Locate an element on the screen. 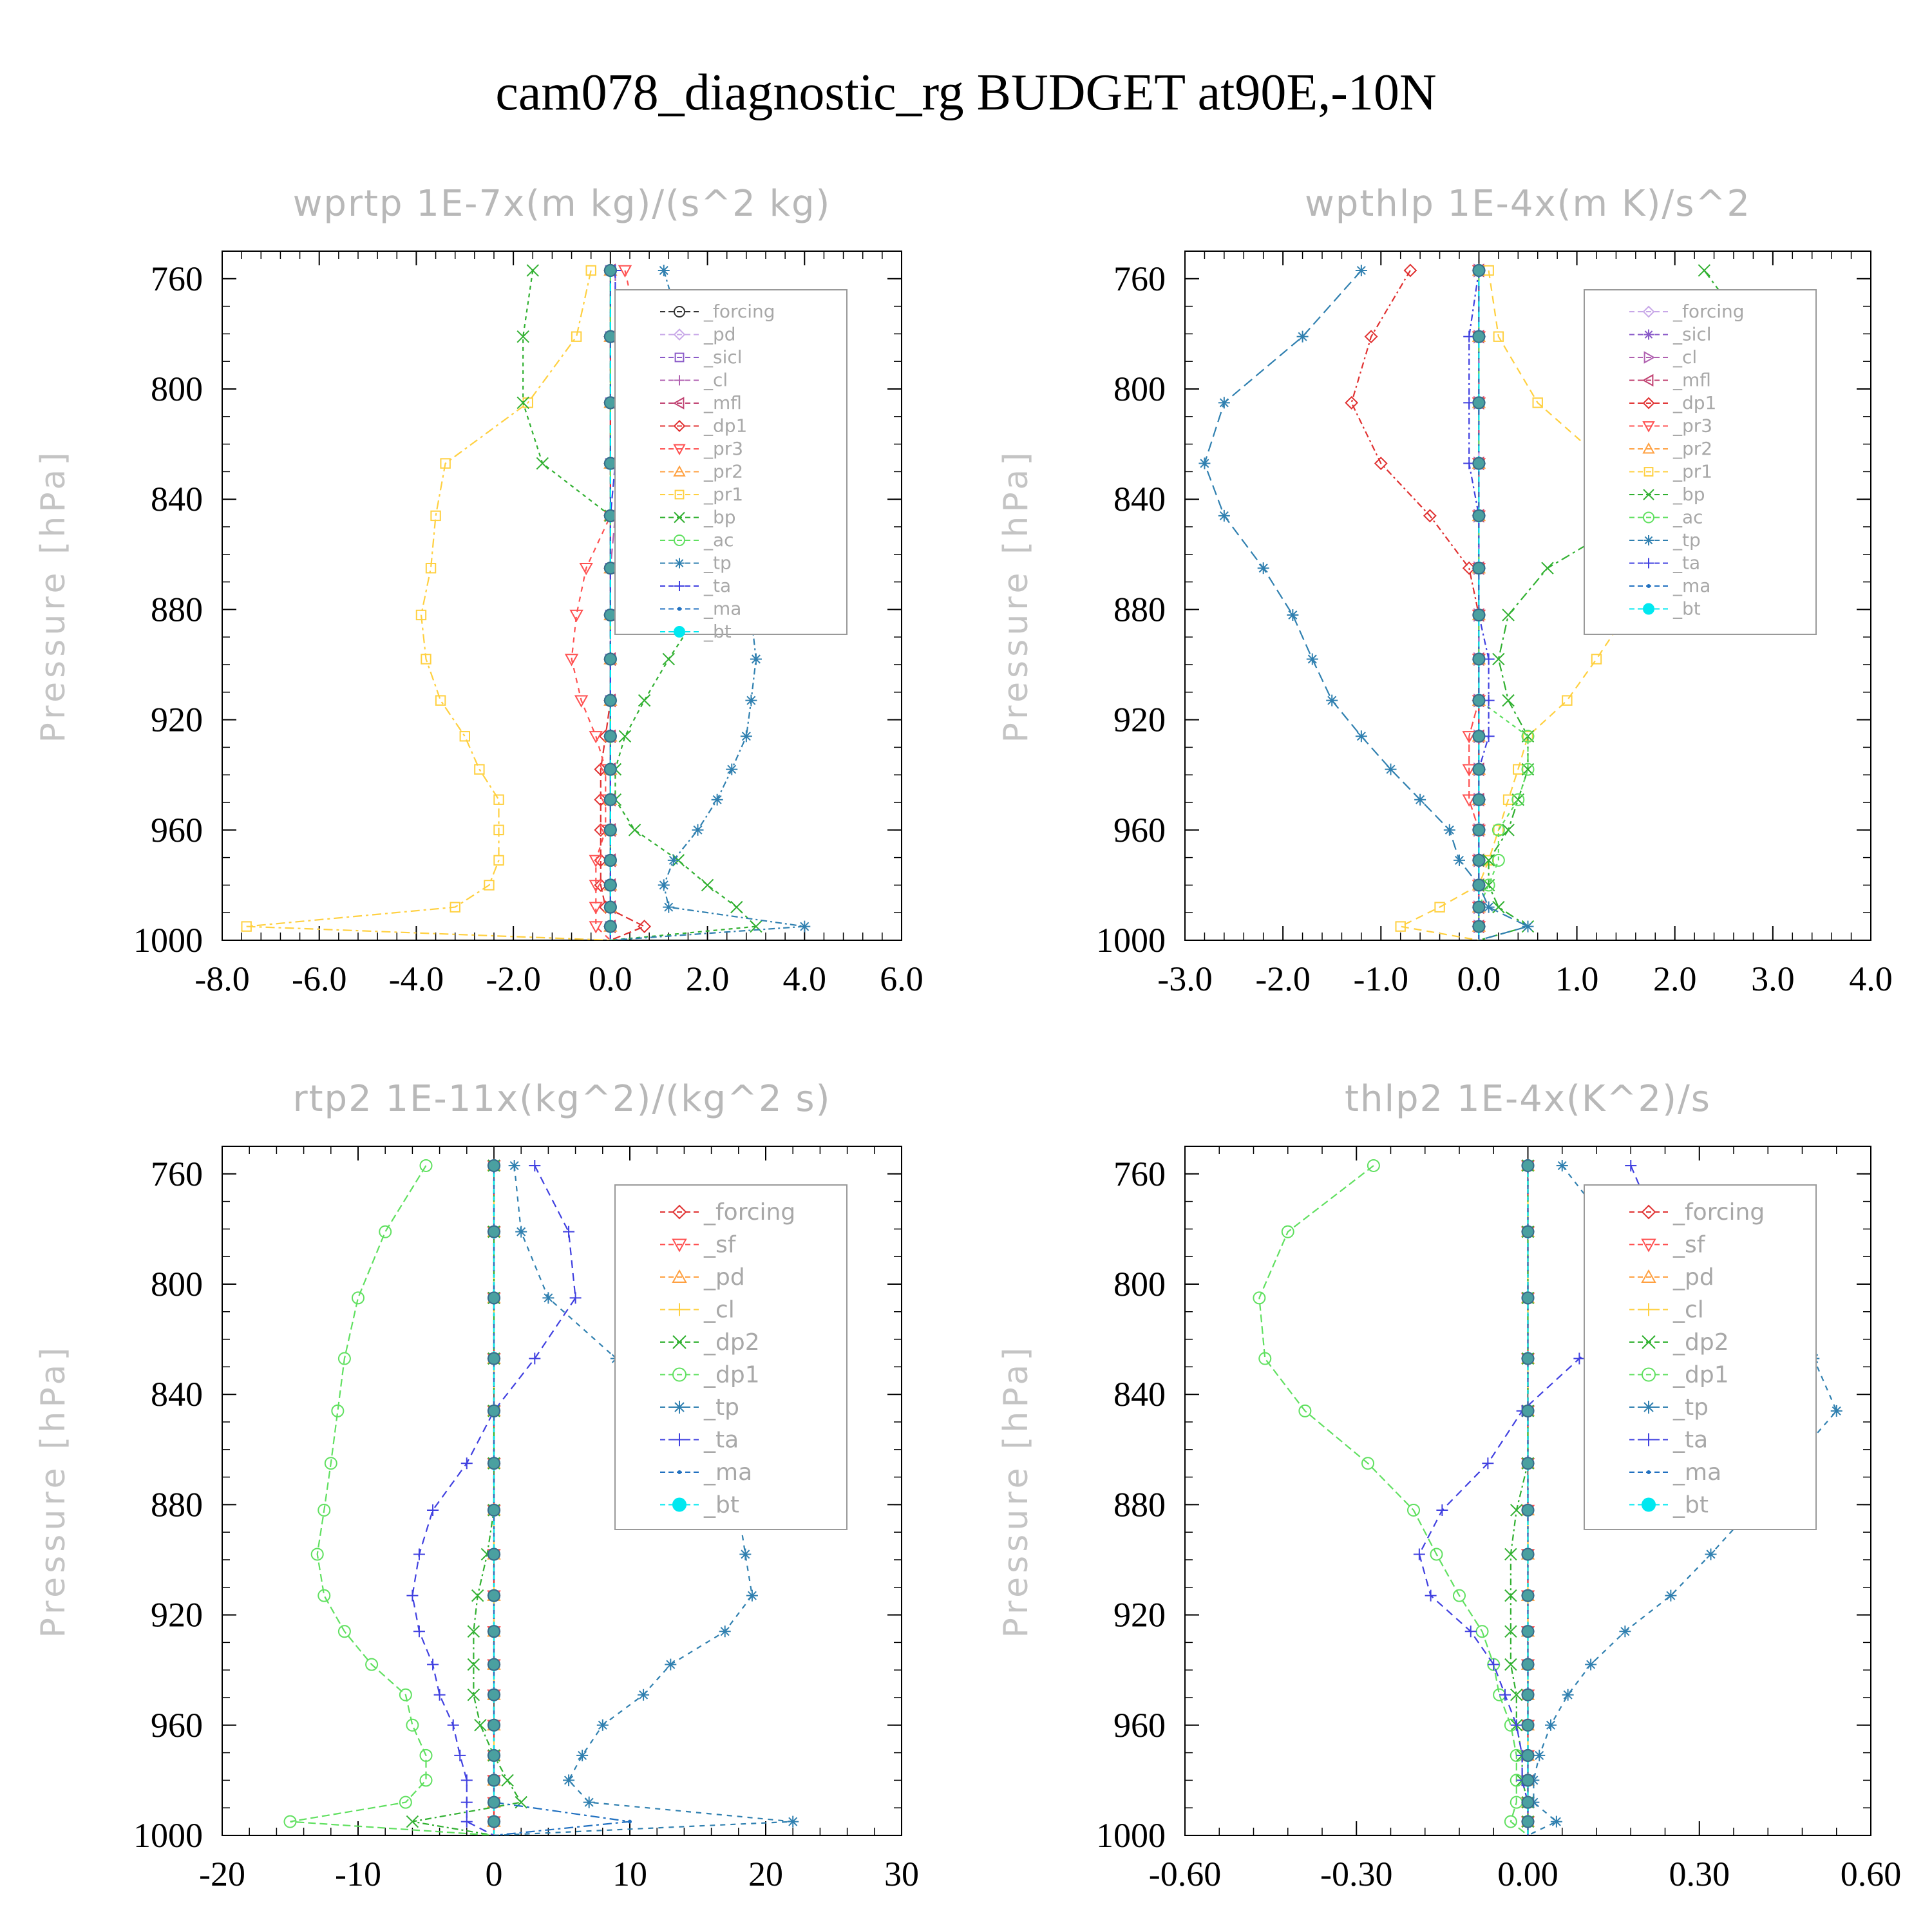 The height and width of the screenshot is (1932, 1932). legend-label: _pr2 is located at coordinates (1692, 448).